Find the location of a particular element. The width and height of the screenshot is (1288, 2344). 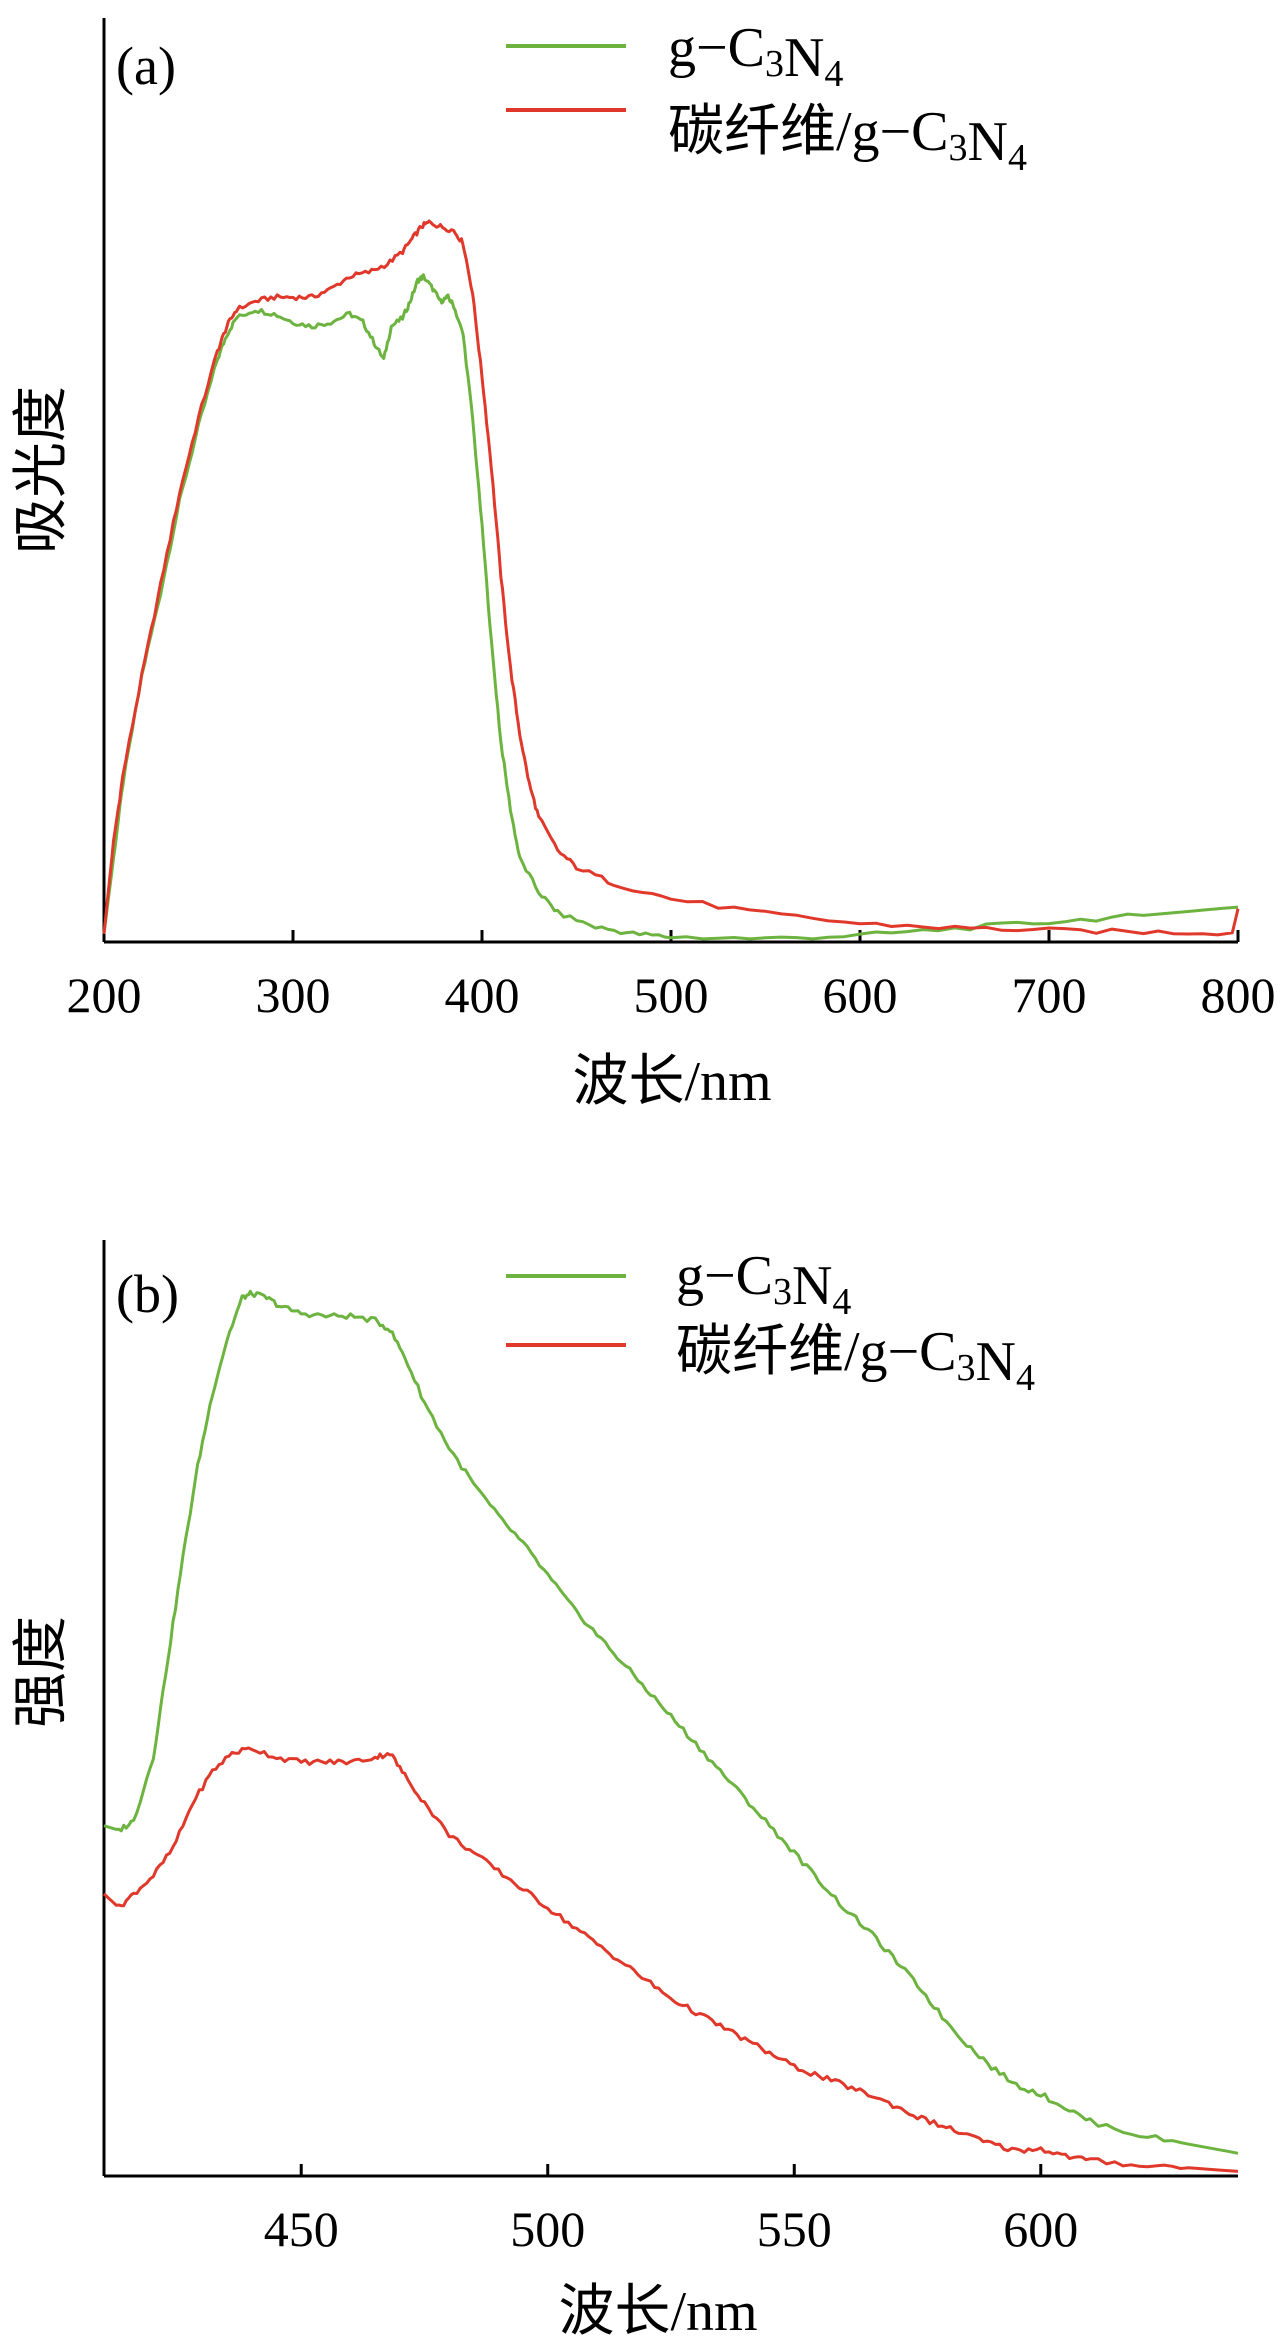

x-tick-label: 400 is located at coordinates (482, 995).